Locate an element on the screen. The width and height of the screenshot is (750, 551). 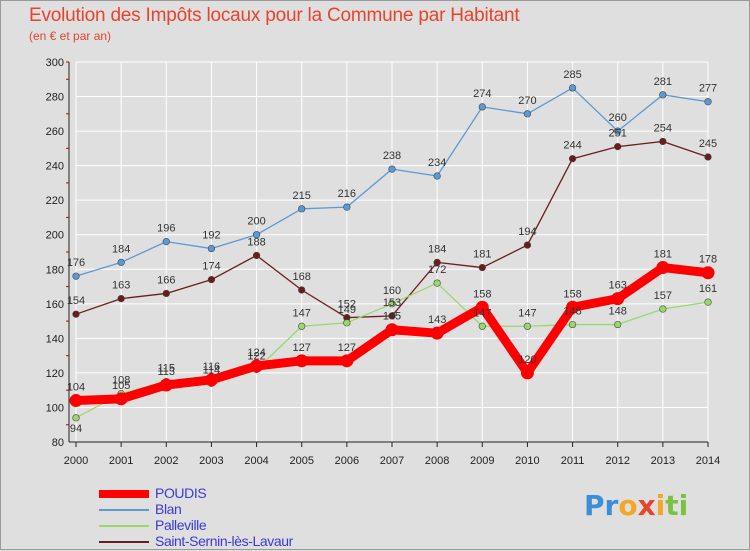
logo-letter-6: i is located at coordinates (683, 505).